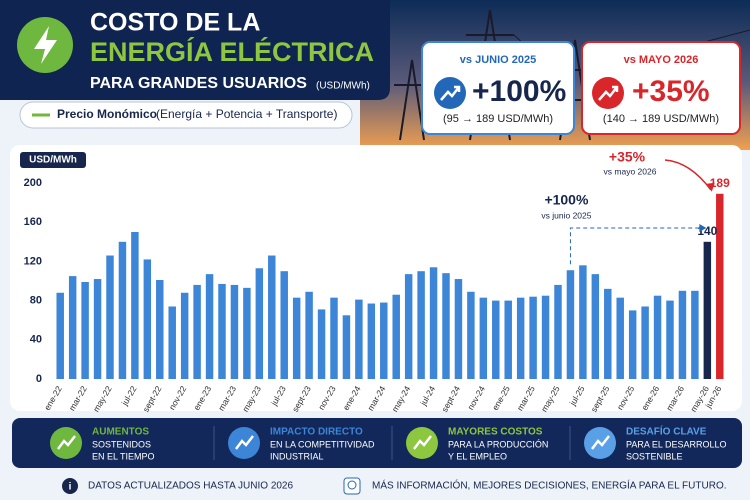 Image resolution: width=750 pixels, height=500 pixels. What do you see at coordinates (39, 379) in the screenshot?
I see `y-tick-label: 0` at bounding box center [39, 379].